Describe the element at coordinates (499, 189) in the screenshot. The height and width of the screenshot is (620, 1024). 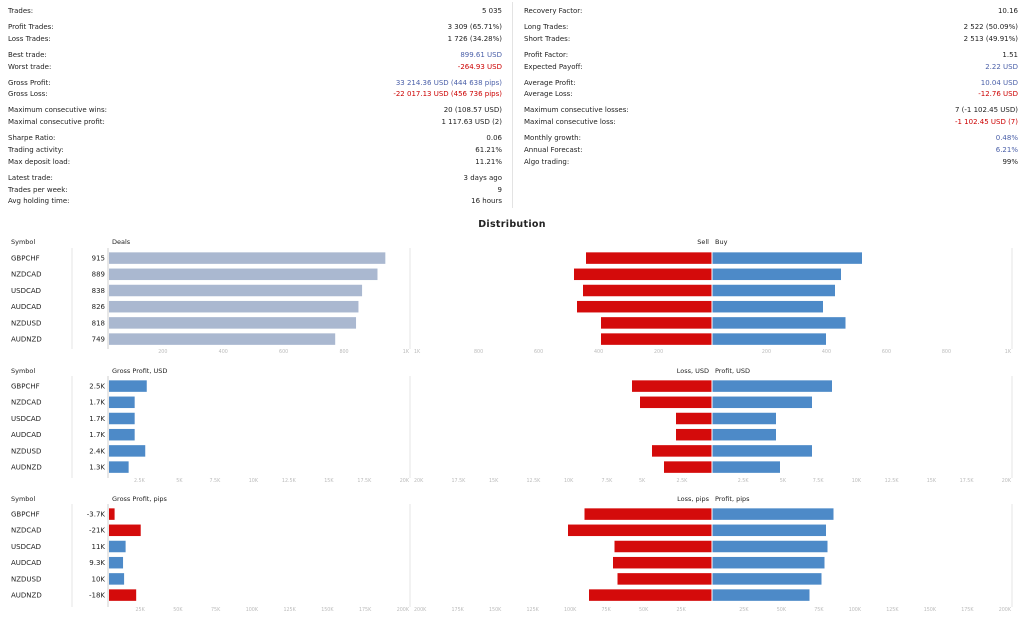
I see `stat-value: 9` at that location.